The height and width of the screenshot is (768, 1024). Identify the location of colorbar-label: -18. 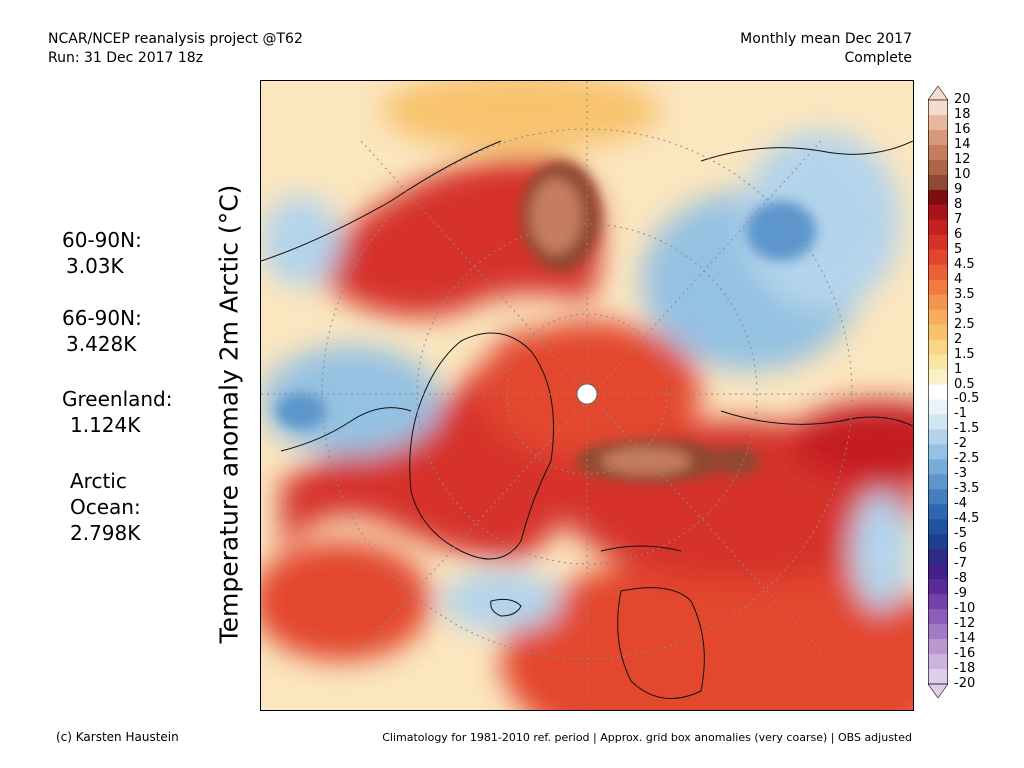
(965, 669).